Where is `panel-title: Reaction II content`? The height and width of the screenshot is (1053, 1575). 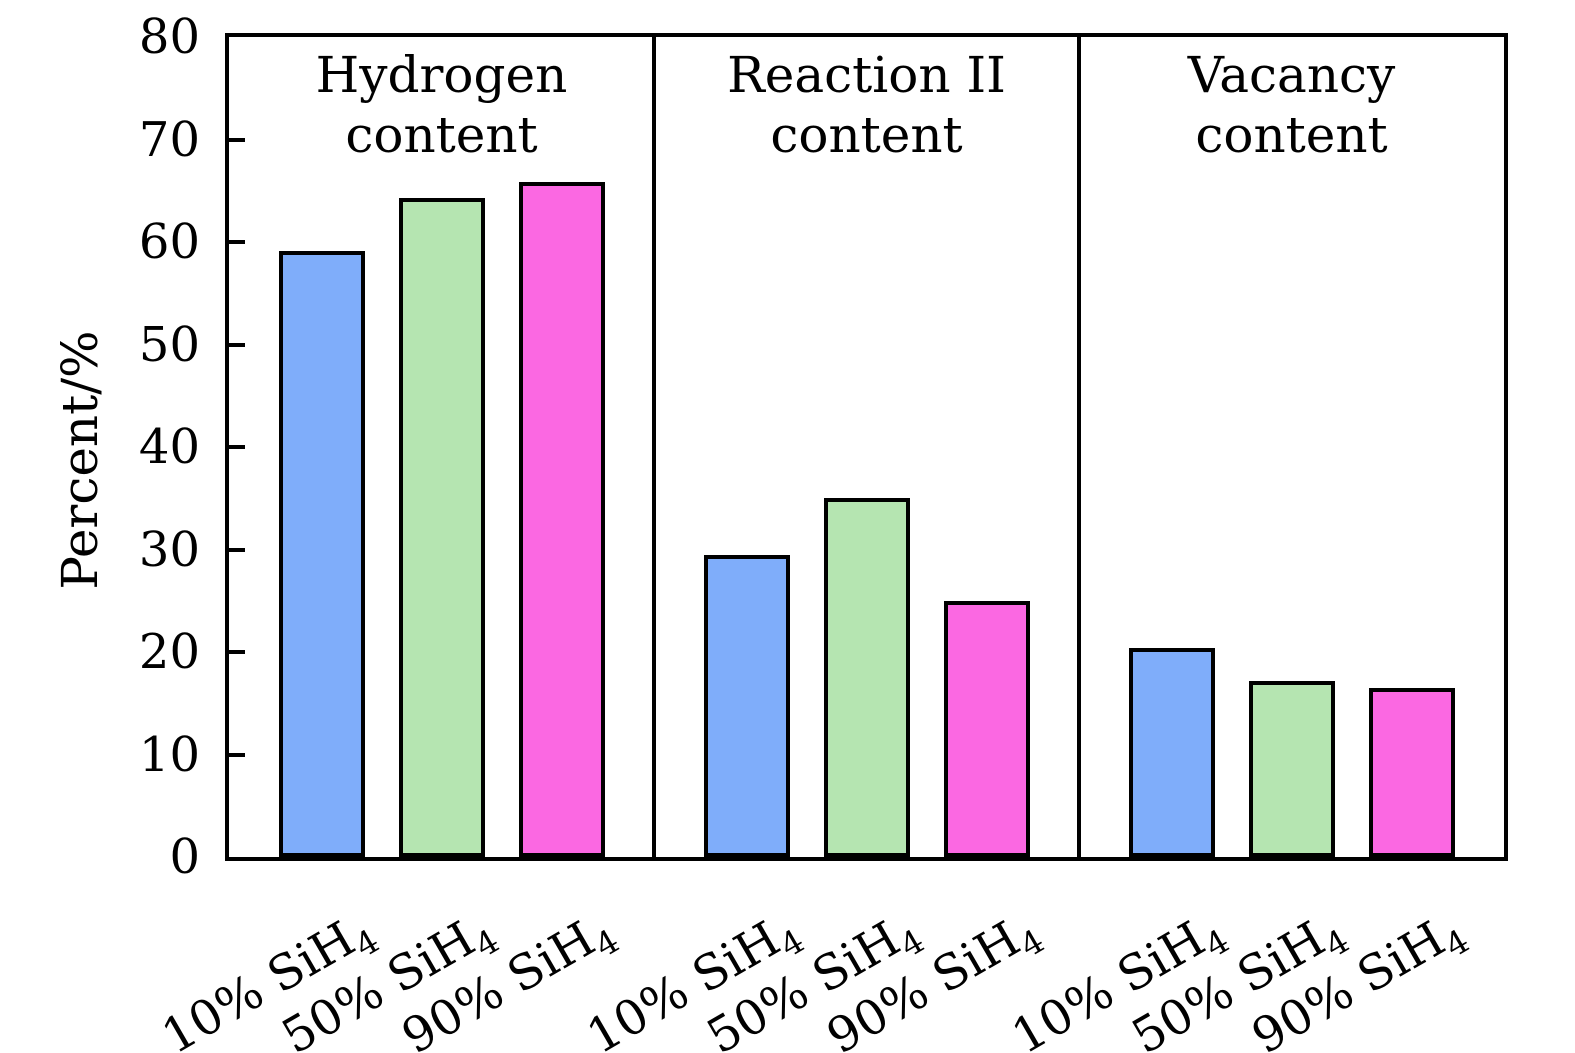 panel-title: Reaction II content is located at coordinates (866, 105).